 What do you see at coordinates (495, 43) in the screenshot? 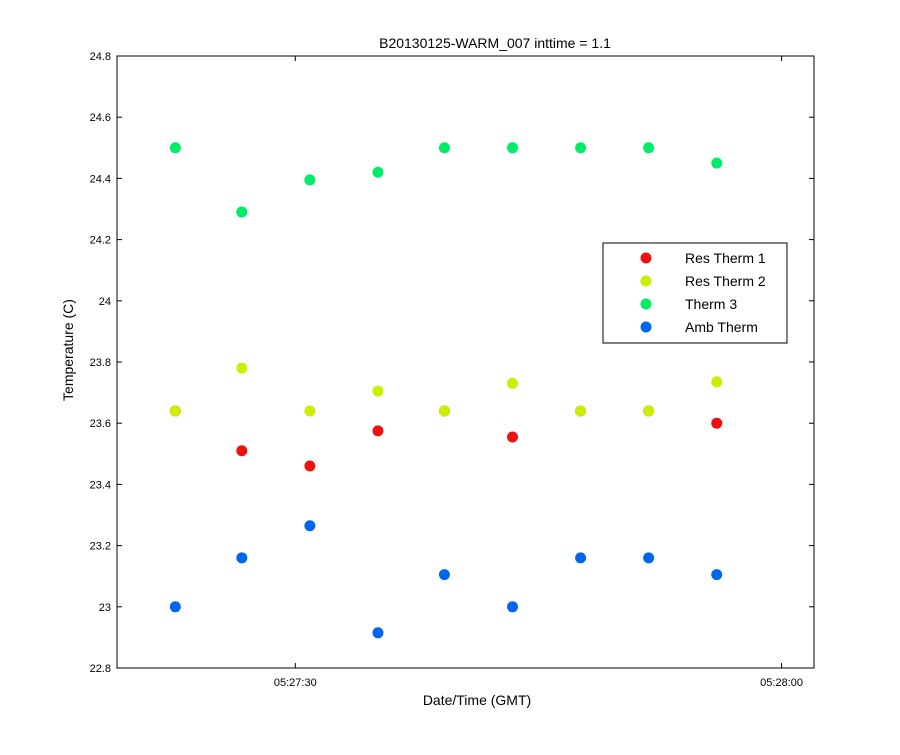
I see `chart-title: B20130125-WARM_007 inttime = 1.1` at bounding box center [495, 43].